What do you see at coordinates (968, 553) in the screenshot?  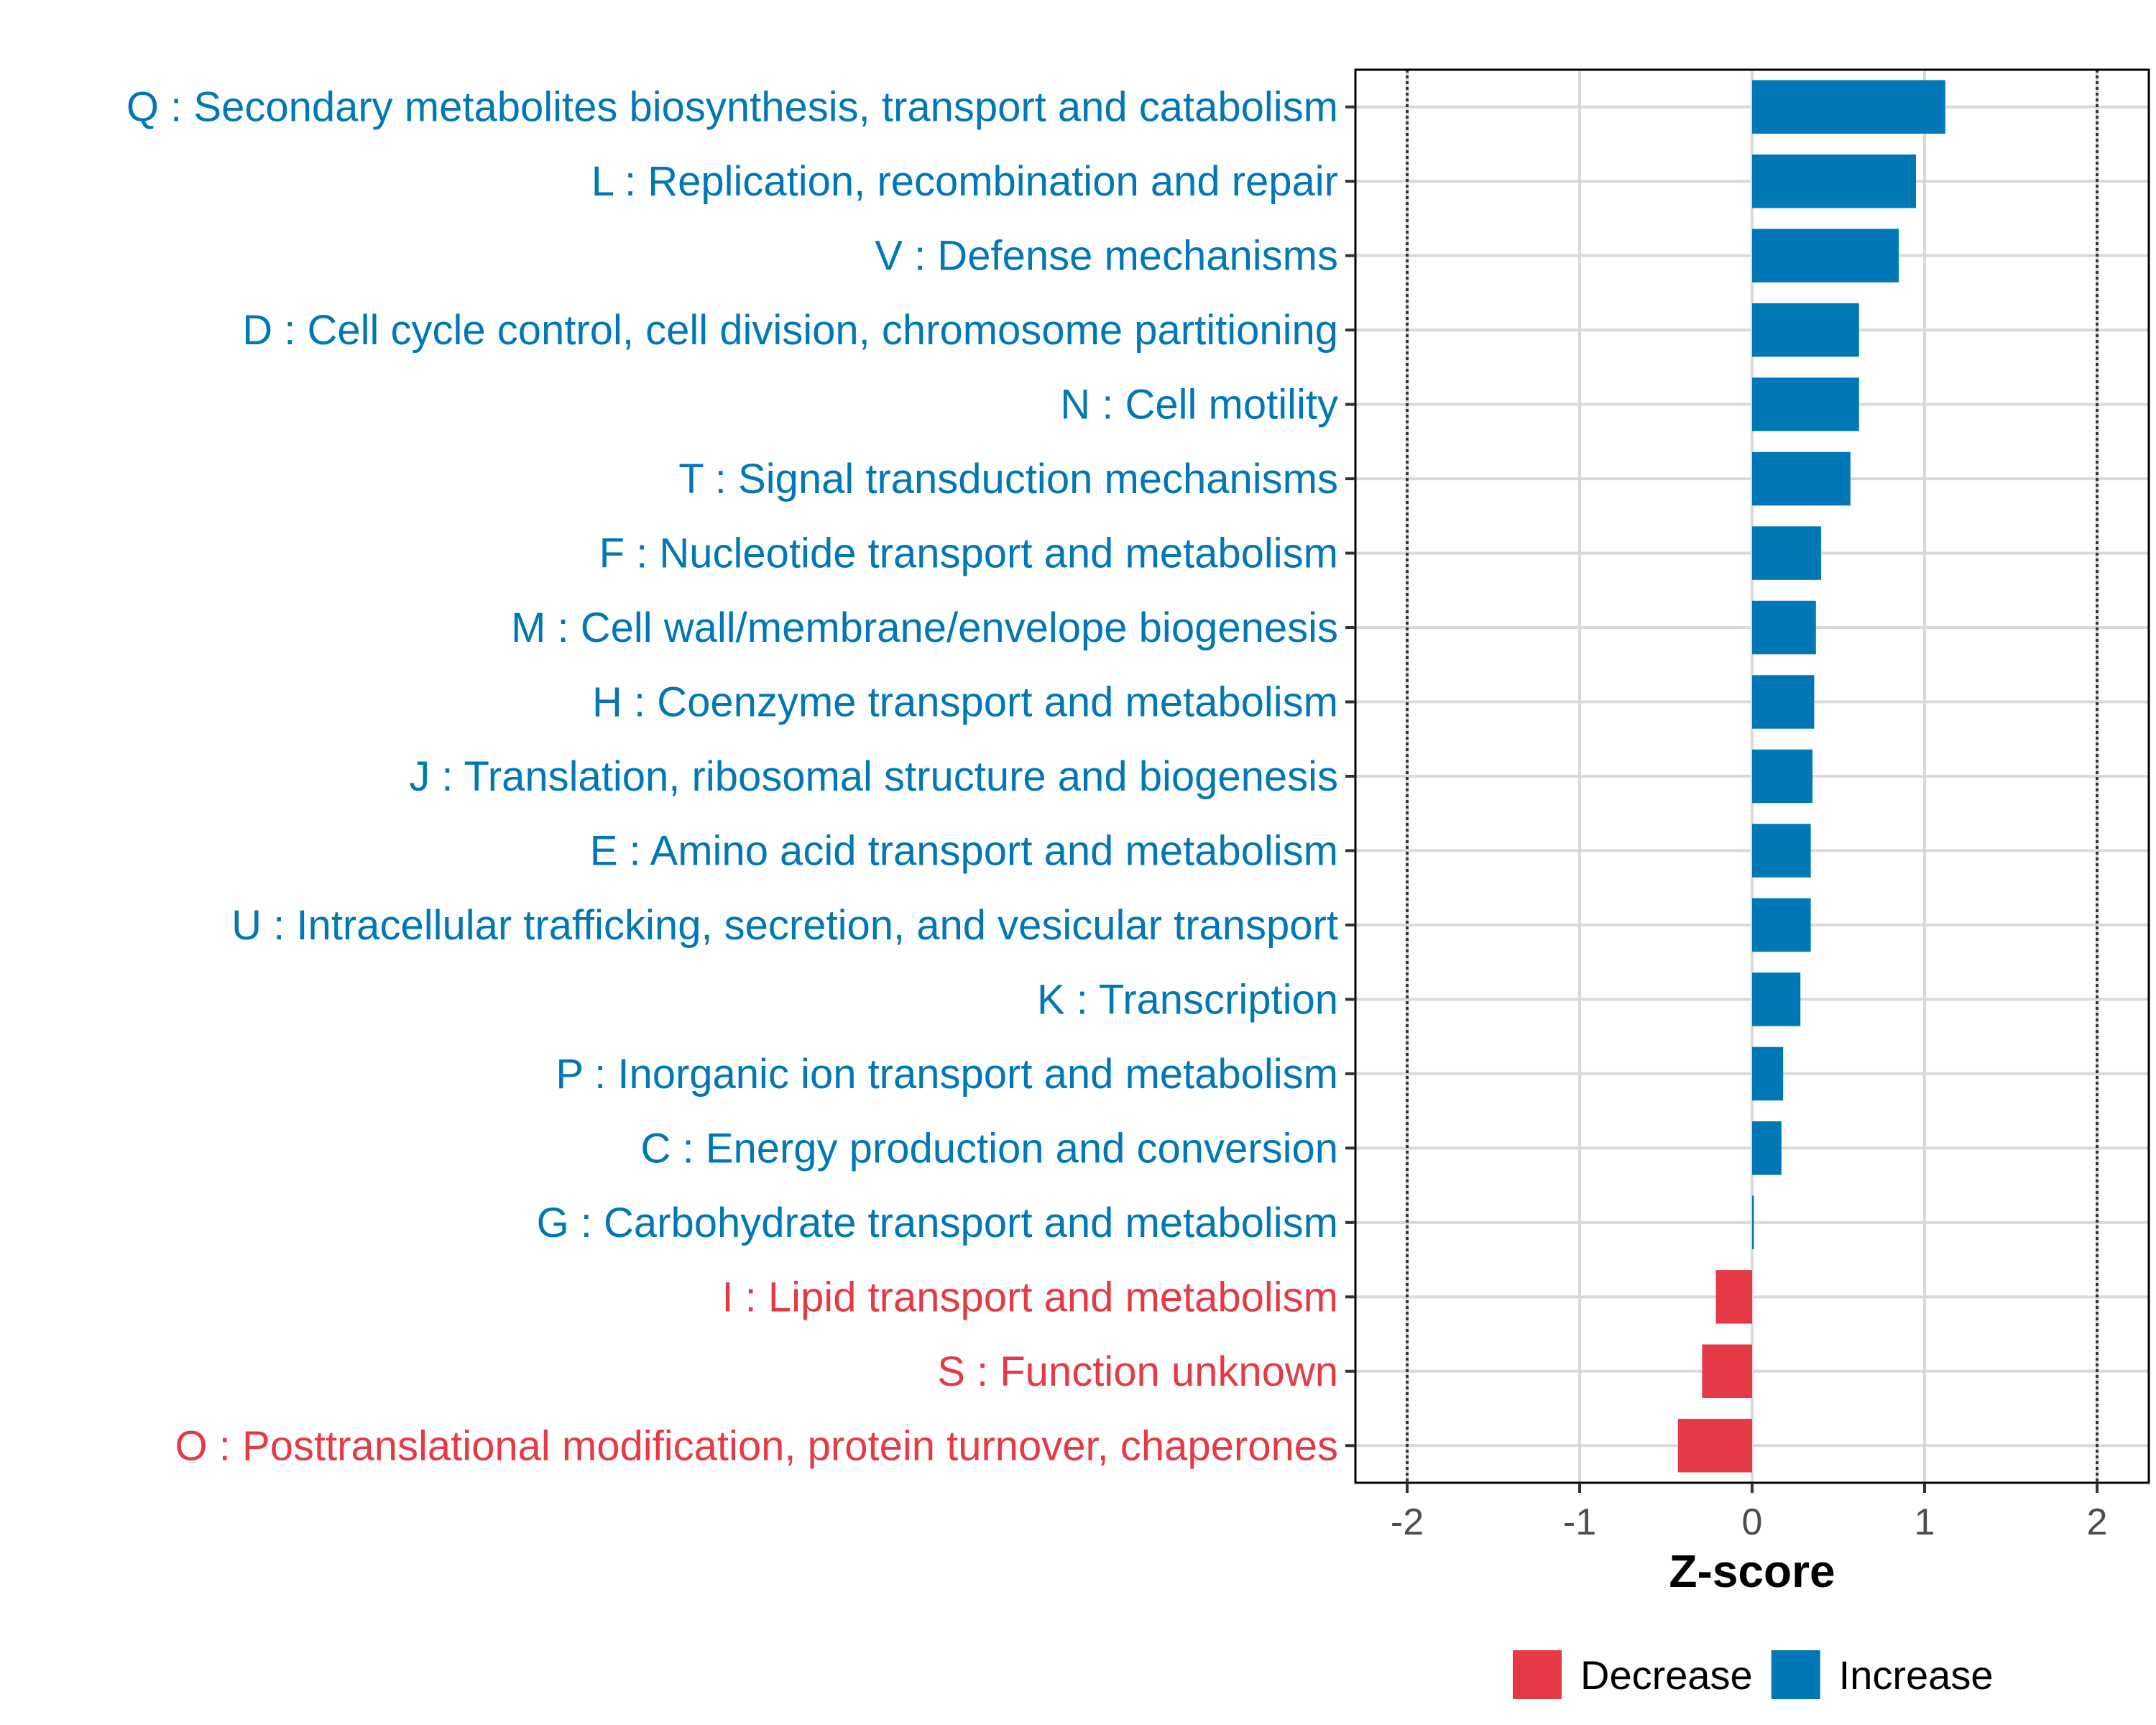 I see `category-label: F : Nucleotide transport and metabolism` at bounding box center [968, 553].